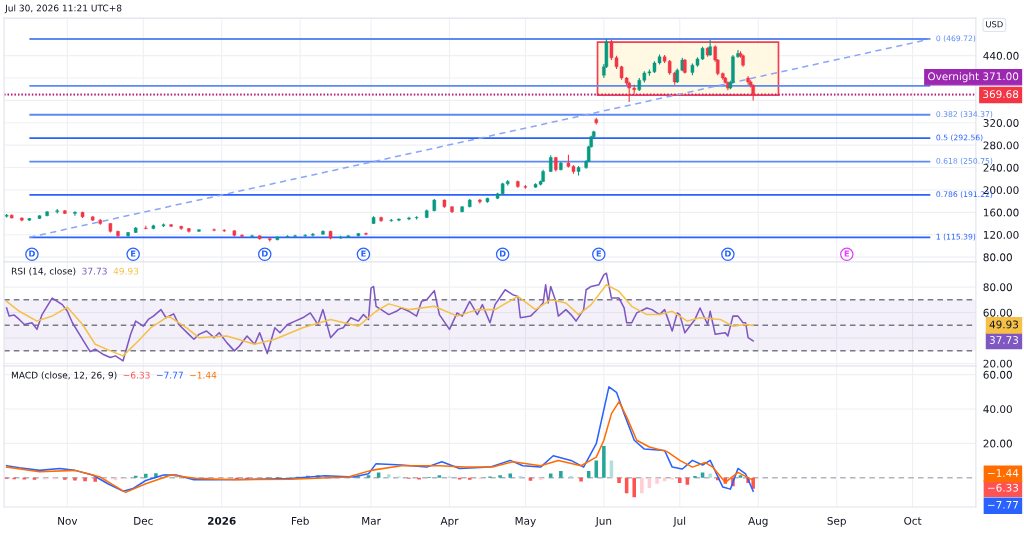 This screenshot has width=1024, height=558. Describe the element at coordinates (603, 522) in the screenshot. I see `x-tick-label: Jun` at that location.